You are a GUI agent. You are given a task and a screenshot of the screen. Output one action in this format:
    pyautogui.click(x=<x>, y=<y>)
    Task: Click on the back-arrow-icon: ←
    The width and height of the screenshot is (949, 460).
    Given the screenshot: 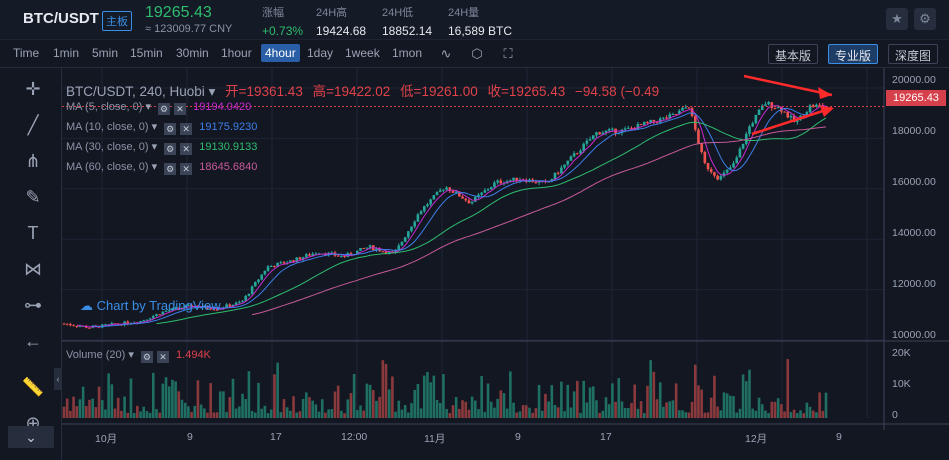 What is the action you would take?
    pyautogui.click(x=33, y=341)
    